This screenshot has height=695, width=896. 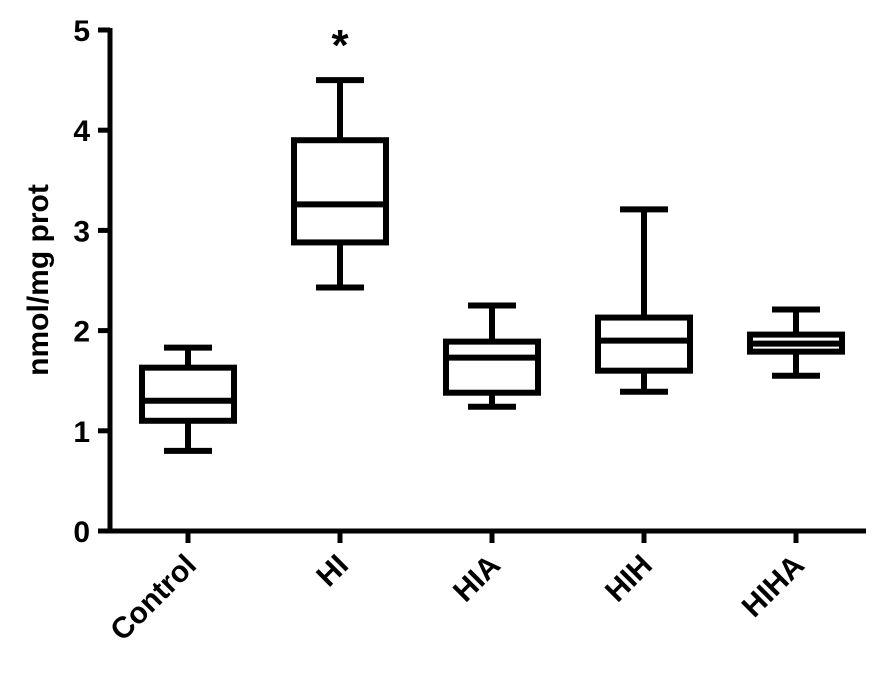 What do you see at coordinates (773, 586) in the screenshot?
I see `x-tick-label: HIHA` at bounding box center [773, 586].